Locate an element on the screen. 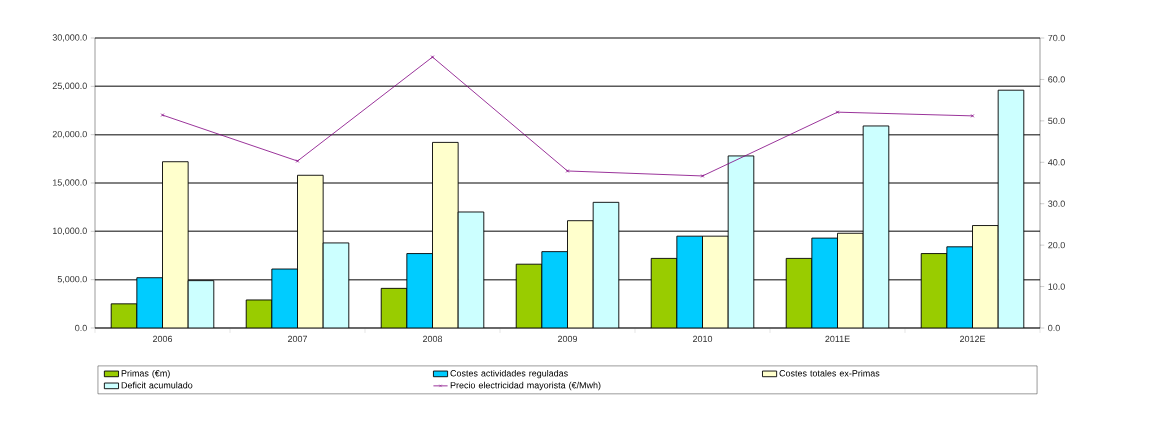 This screenshot has height=444, width=1170. y-tick-label: 20,000.0 is located at coordinates (69, 134).